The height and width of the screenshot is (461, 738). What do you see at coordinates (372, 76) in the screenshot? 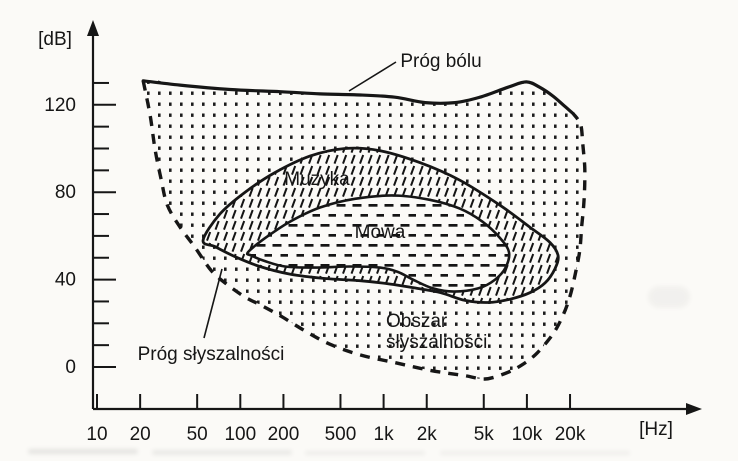
I see `prog-bolu-label-leader-line` at bounding box center [372, 76].